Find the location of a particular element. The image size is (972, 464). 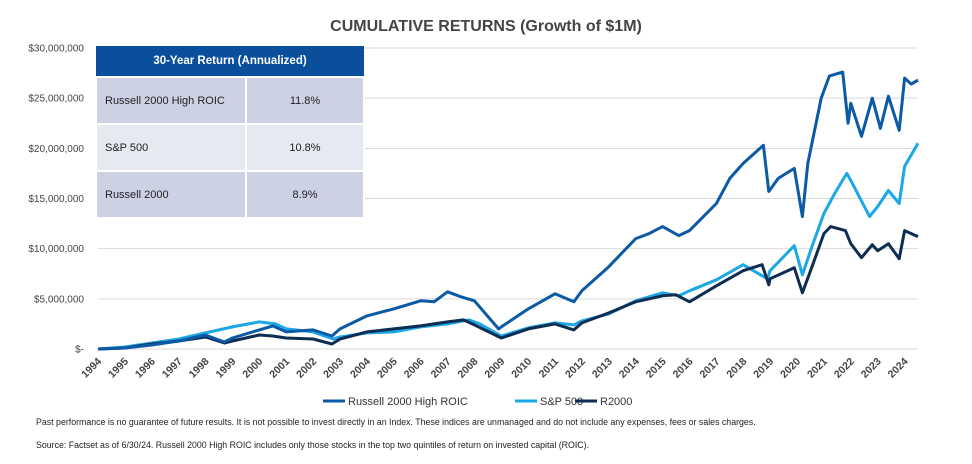

x-tick-label: 1999 is located at coordinates (226, 368).